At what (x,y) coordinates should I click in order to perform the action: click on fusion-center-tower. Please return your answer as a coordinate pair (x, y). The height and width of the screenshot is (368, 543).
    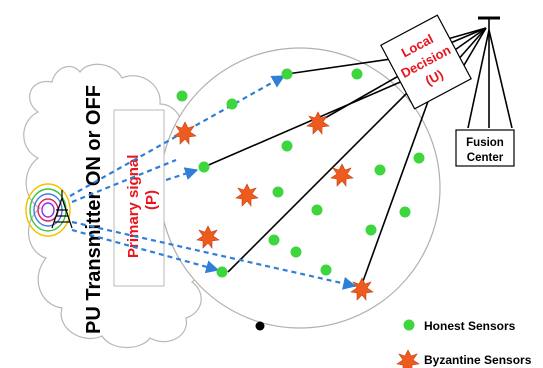
    Looking at the image, I should click on (490, 72).